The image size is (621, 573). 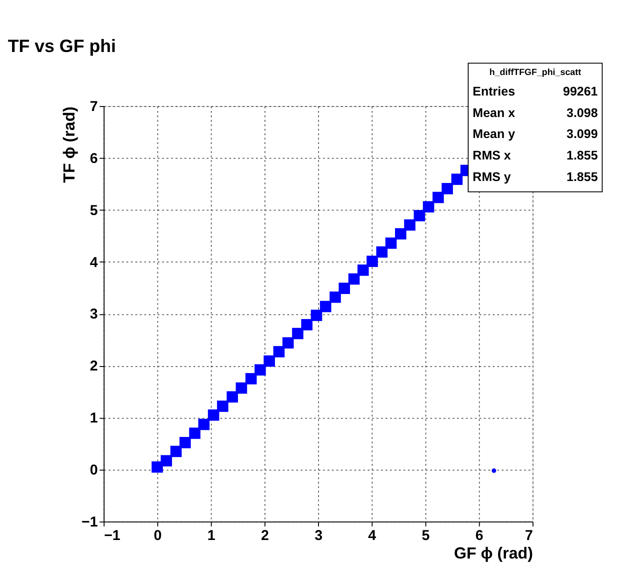 I want to click on x-tick-label: 3, so click(x=318, y=536).